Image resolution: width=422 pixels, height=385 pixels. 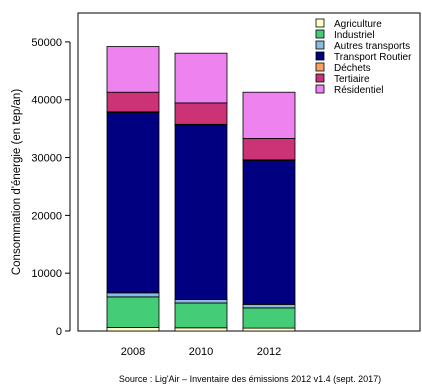 I want to click on legend-label: Autres transports, so click(x=372, y=46).